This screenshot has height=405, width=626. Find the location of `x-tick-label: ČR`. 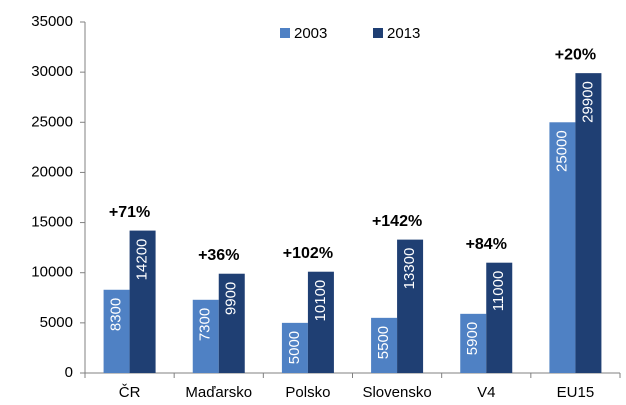

x-tick-label: ČR is located at coordinates (130, 392).